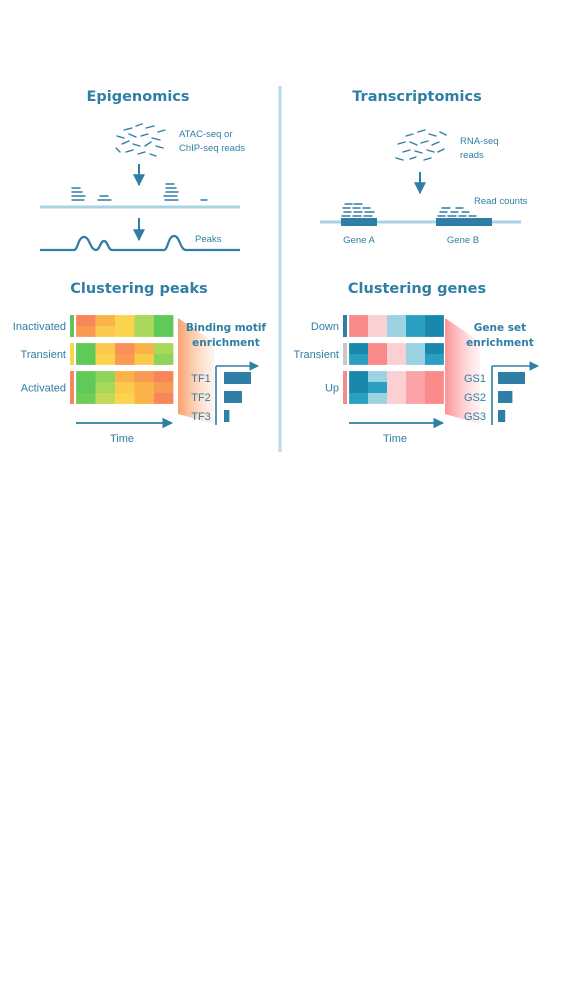 The height and width of the screenshot is (1000, 561). Describe the element at coordinates (138, 289) in the screenshot. I see `clustering-peaks-title: Clustering peaks` at that location.